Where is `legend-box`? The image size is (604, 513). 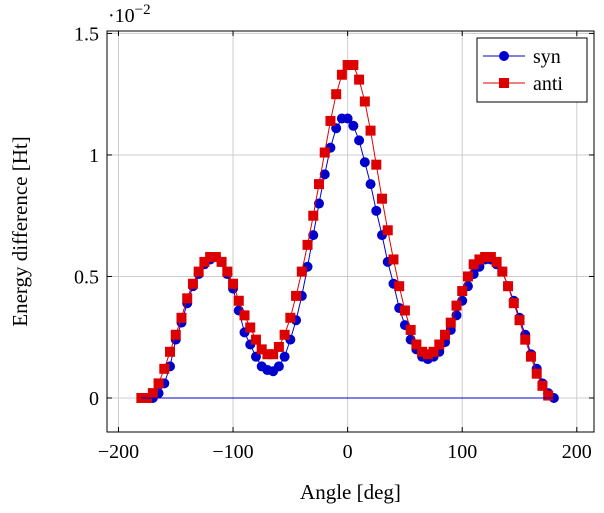
legend-box is located at coordinates (532, 70).